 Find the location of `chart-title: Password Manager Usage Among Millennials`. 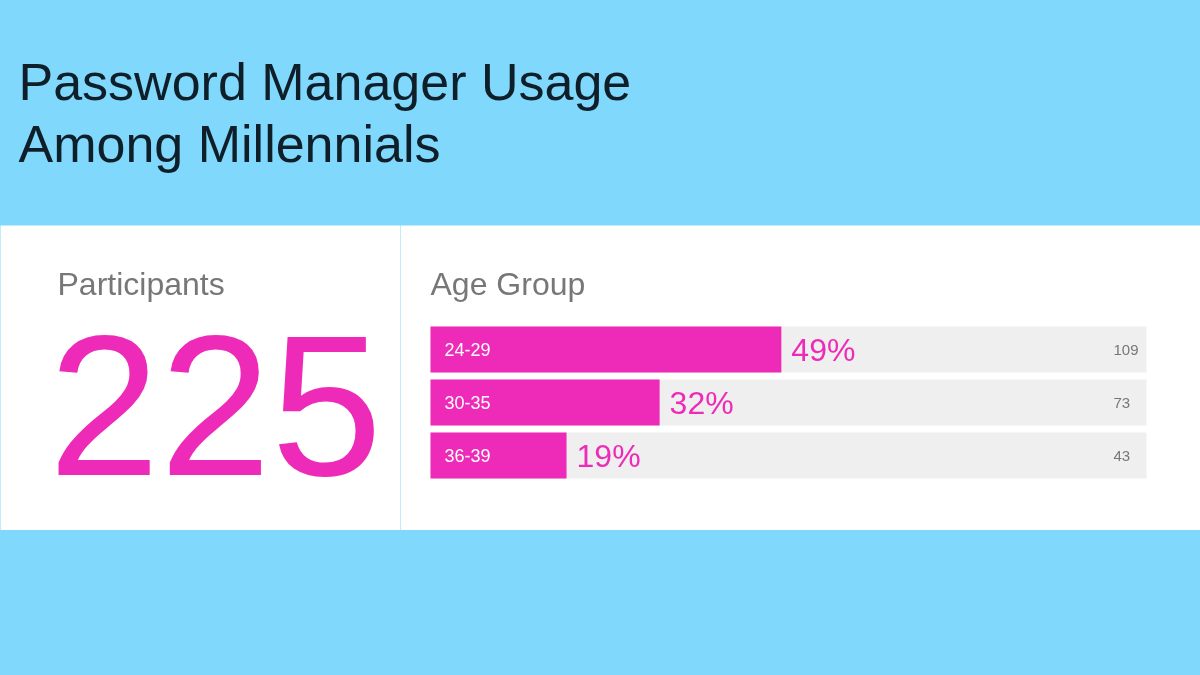

chart-title: Password Manager Usage Among Millennials is located at coordinates (325, 113).